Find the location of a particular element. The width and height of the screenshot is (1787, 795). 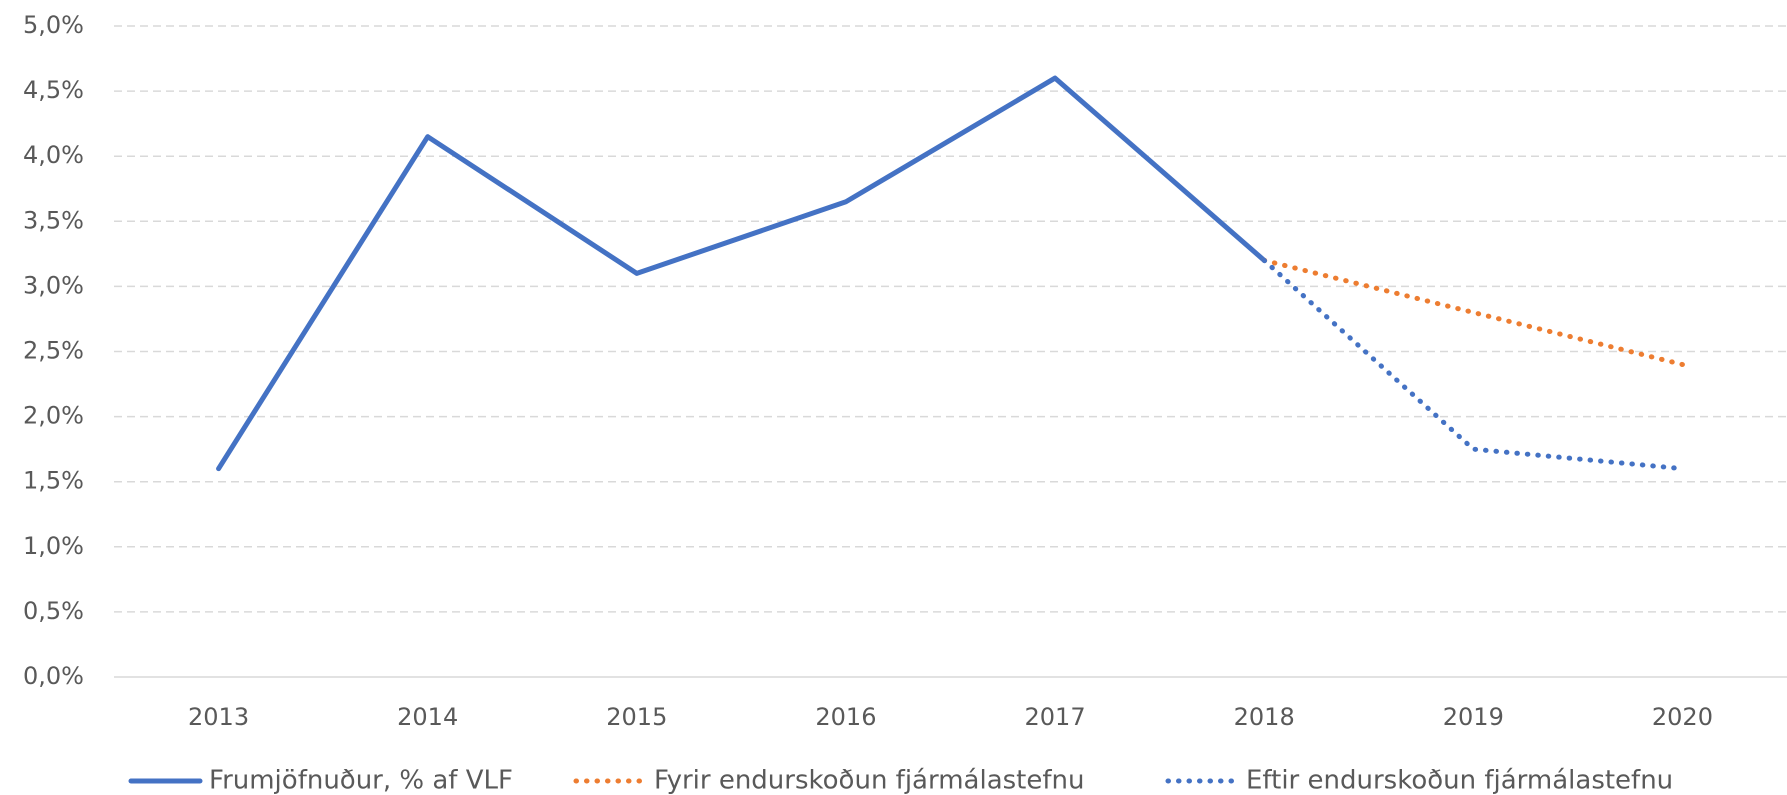

legend-label: Frumjöfnuður, % af VLF is located at coordinates (361, 780).